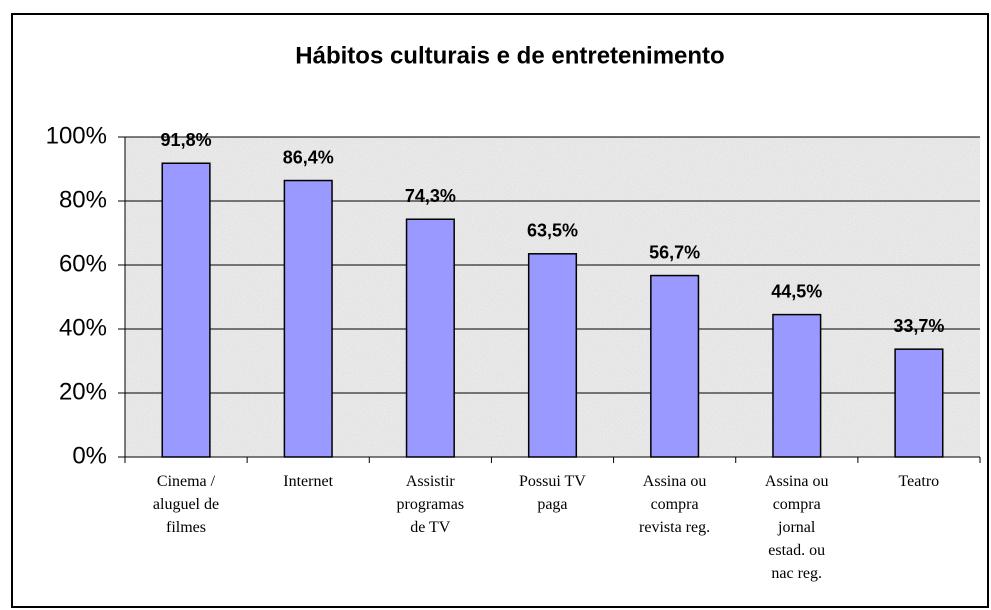 This screenshot has height=610, width=991. Describe the element at coordinates (675, 504) in the screenshot. I see `x-tick-label: Assina ou compra revista reg.` at that location.